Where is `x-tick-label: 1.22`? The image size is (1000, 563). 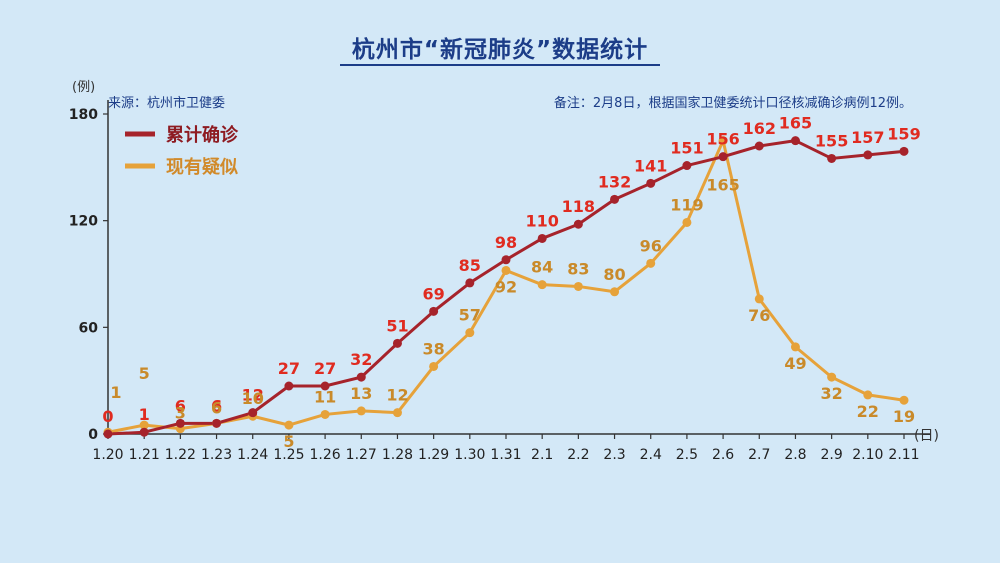
x-tick-label: 1.22 is located at coordinates (180, 455).